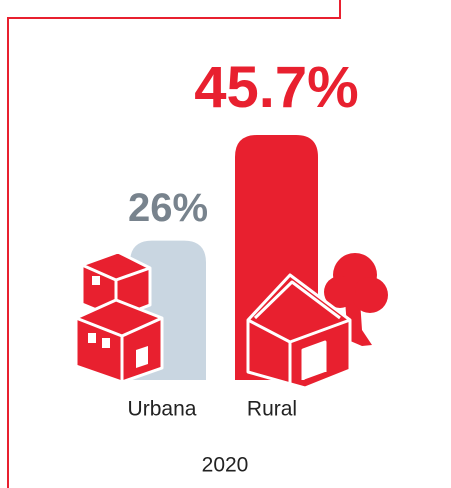  I want to click on urban-icon, so click(119, 317).